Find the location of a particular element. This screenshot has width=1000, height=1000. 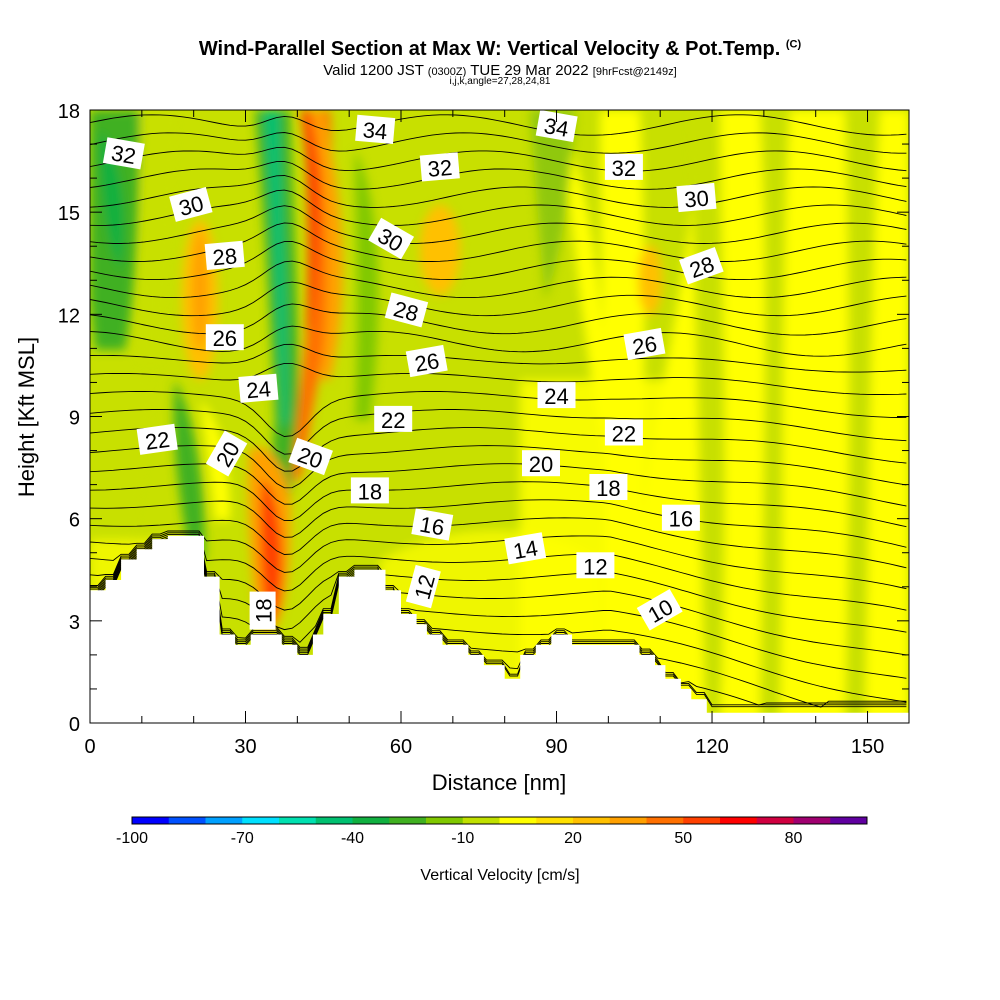

y-tick-label: 3 is located at coordinates (74, 623).